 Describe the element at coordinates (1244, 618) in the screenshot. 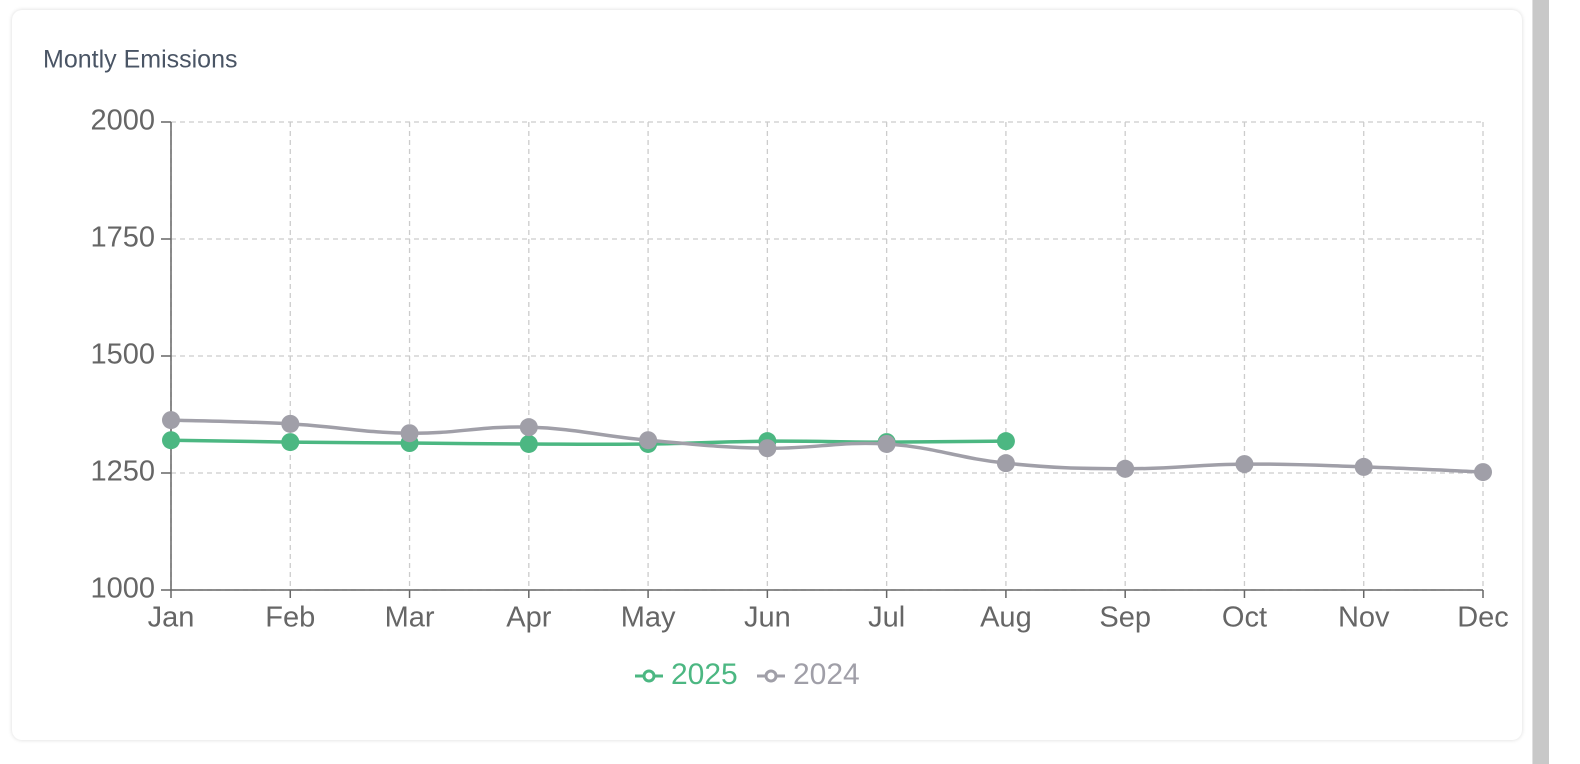

I see `x-tick-label: Oct` at that location.